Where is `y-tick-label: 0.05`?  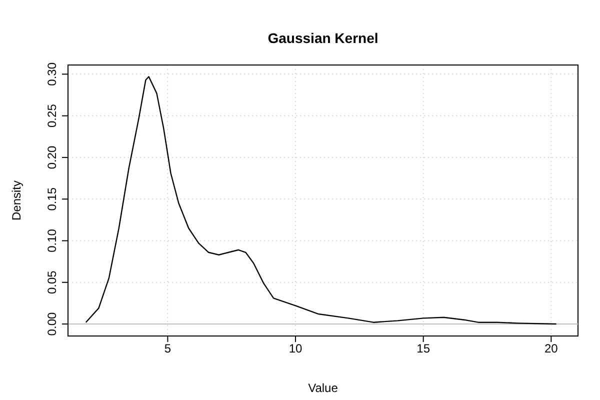 y-tick-label: 0.05 is located at coordinates (52, 282).